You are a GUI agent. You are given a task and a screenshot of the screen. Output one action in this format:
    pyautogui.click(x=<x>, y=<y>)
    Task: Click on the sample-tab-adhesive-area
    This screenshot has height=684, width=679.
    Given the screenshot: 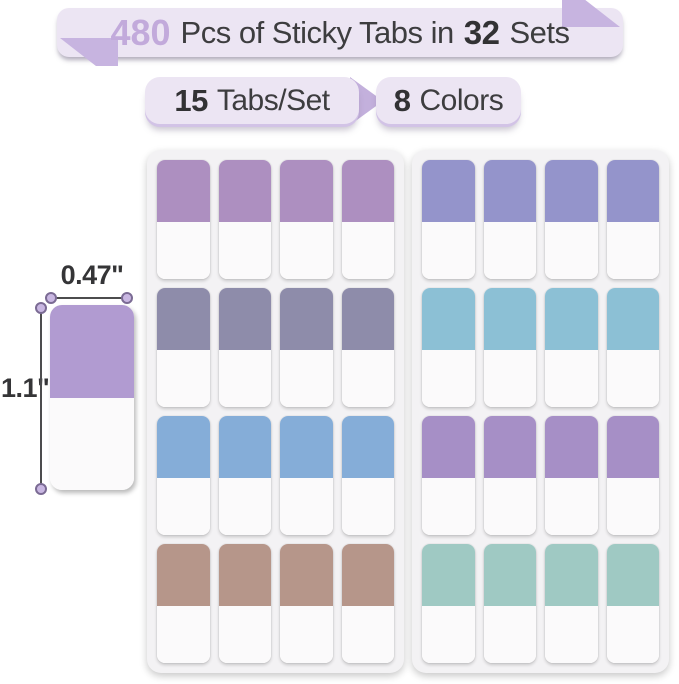 What is the action you would take?
    pyautogui.click(x=92, y=443)
    